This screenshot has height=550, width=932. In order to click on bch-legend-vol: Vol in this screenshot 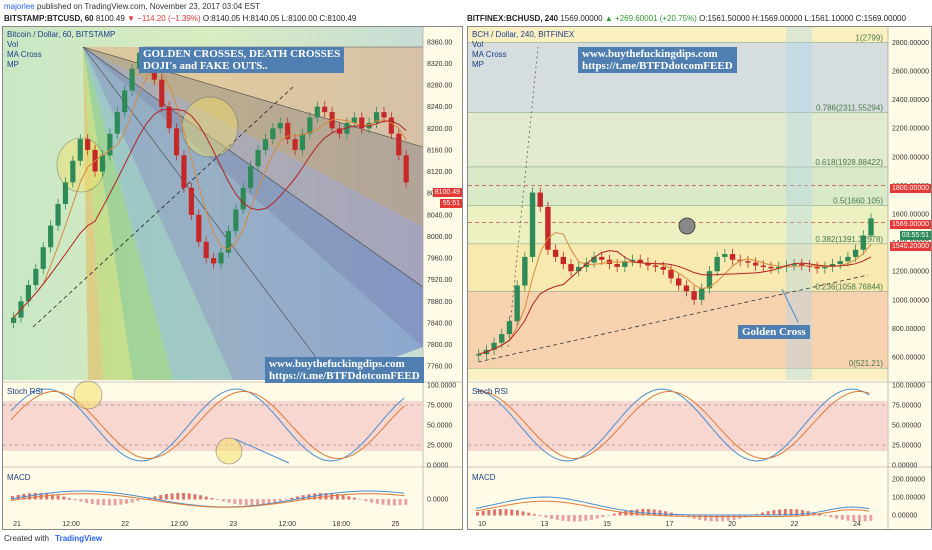, I will do `click(478, 44)`.